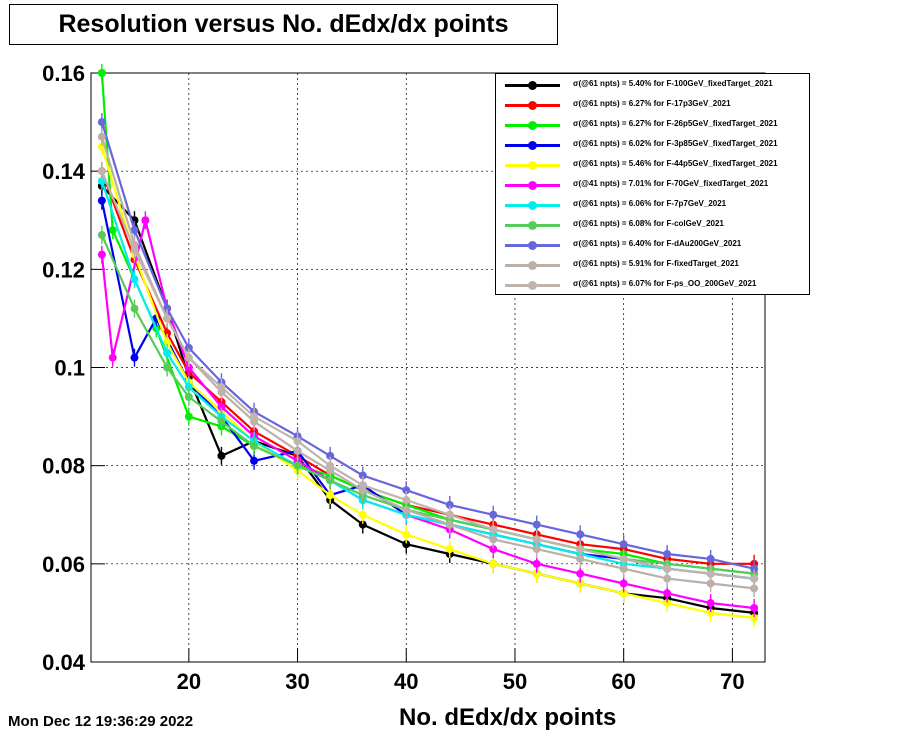  What do you see at coordinates (732, 681) in the screenshot?
I see `x-tick-label: 70` at bounding box center [732, 681].